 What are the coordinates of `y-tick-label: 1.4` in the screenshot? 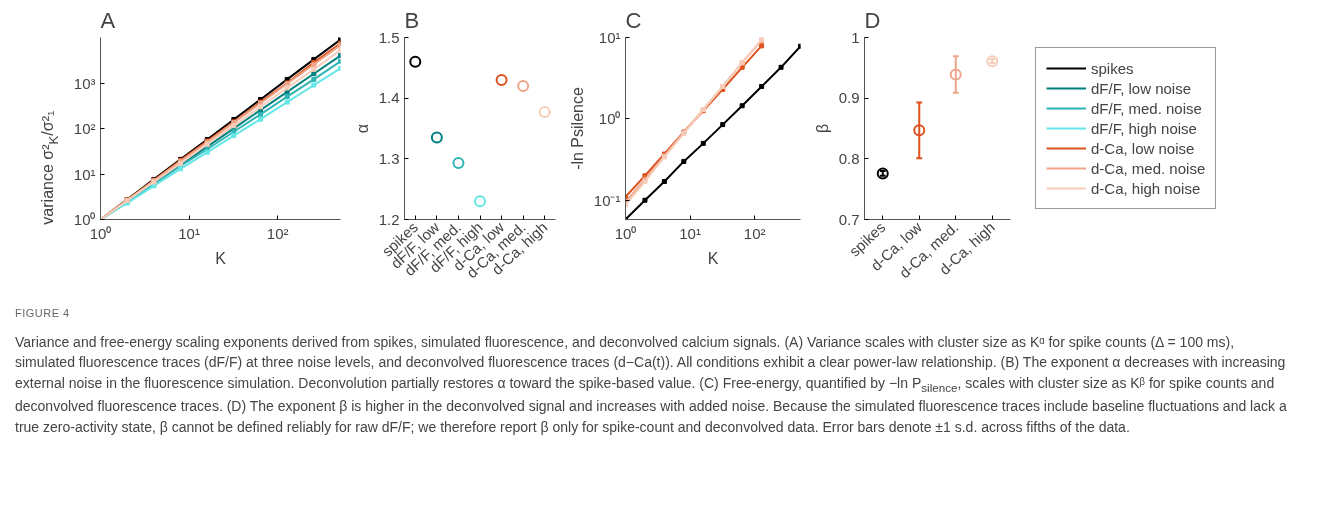 It's located at (389, 98).